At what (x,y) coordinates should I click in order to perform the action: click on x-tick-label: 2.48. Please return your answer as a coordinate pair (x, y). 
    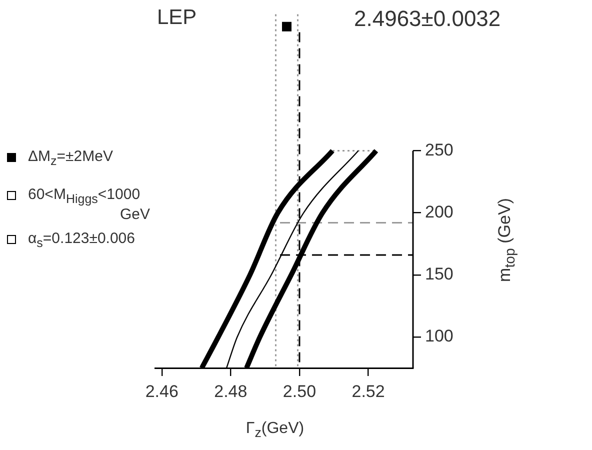
    Looking at the image, I should click on (231, 391).